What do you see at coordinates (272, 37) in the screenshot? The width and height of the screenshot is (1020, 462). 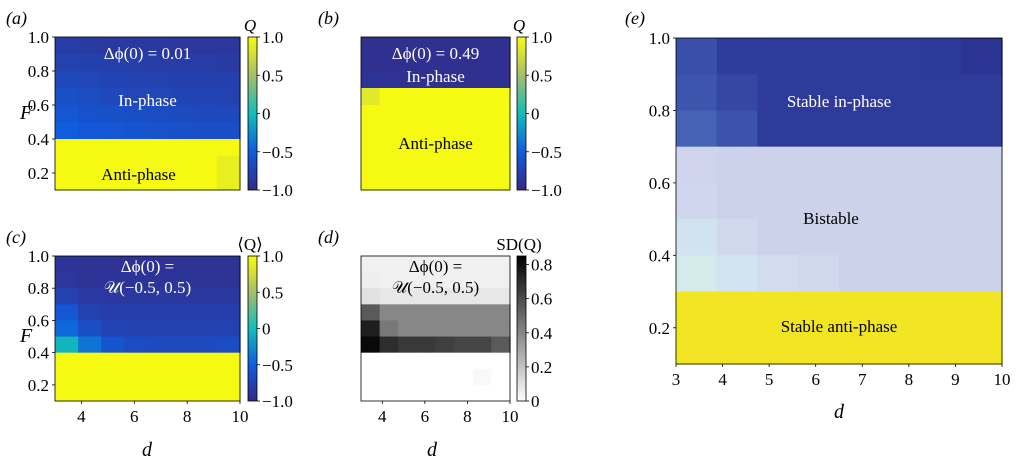 I see `colorbar-tick-label: 1.0` at bounding box center [272, 37].